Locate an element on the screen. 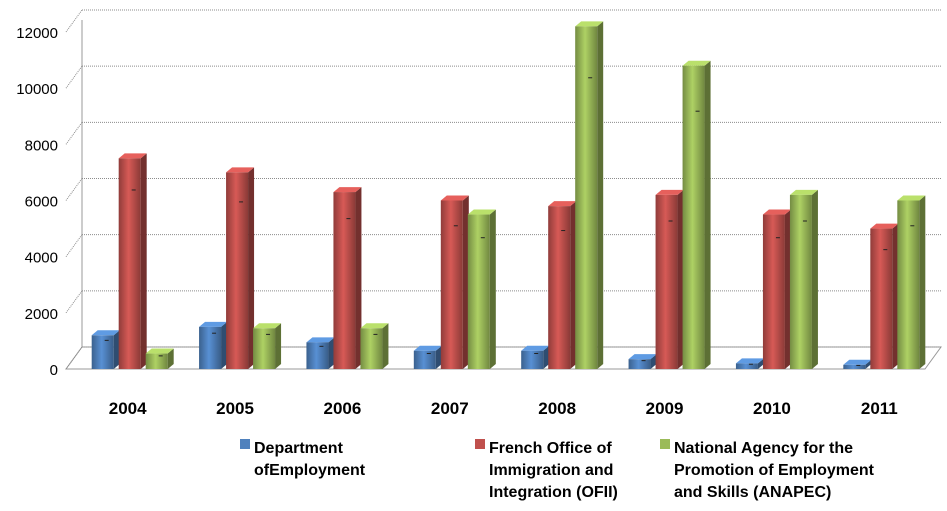 The width and height of the screenshot is (947, 511). x-tick-label: 2009 is located at coordinates (665, 408).